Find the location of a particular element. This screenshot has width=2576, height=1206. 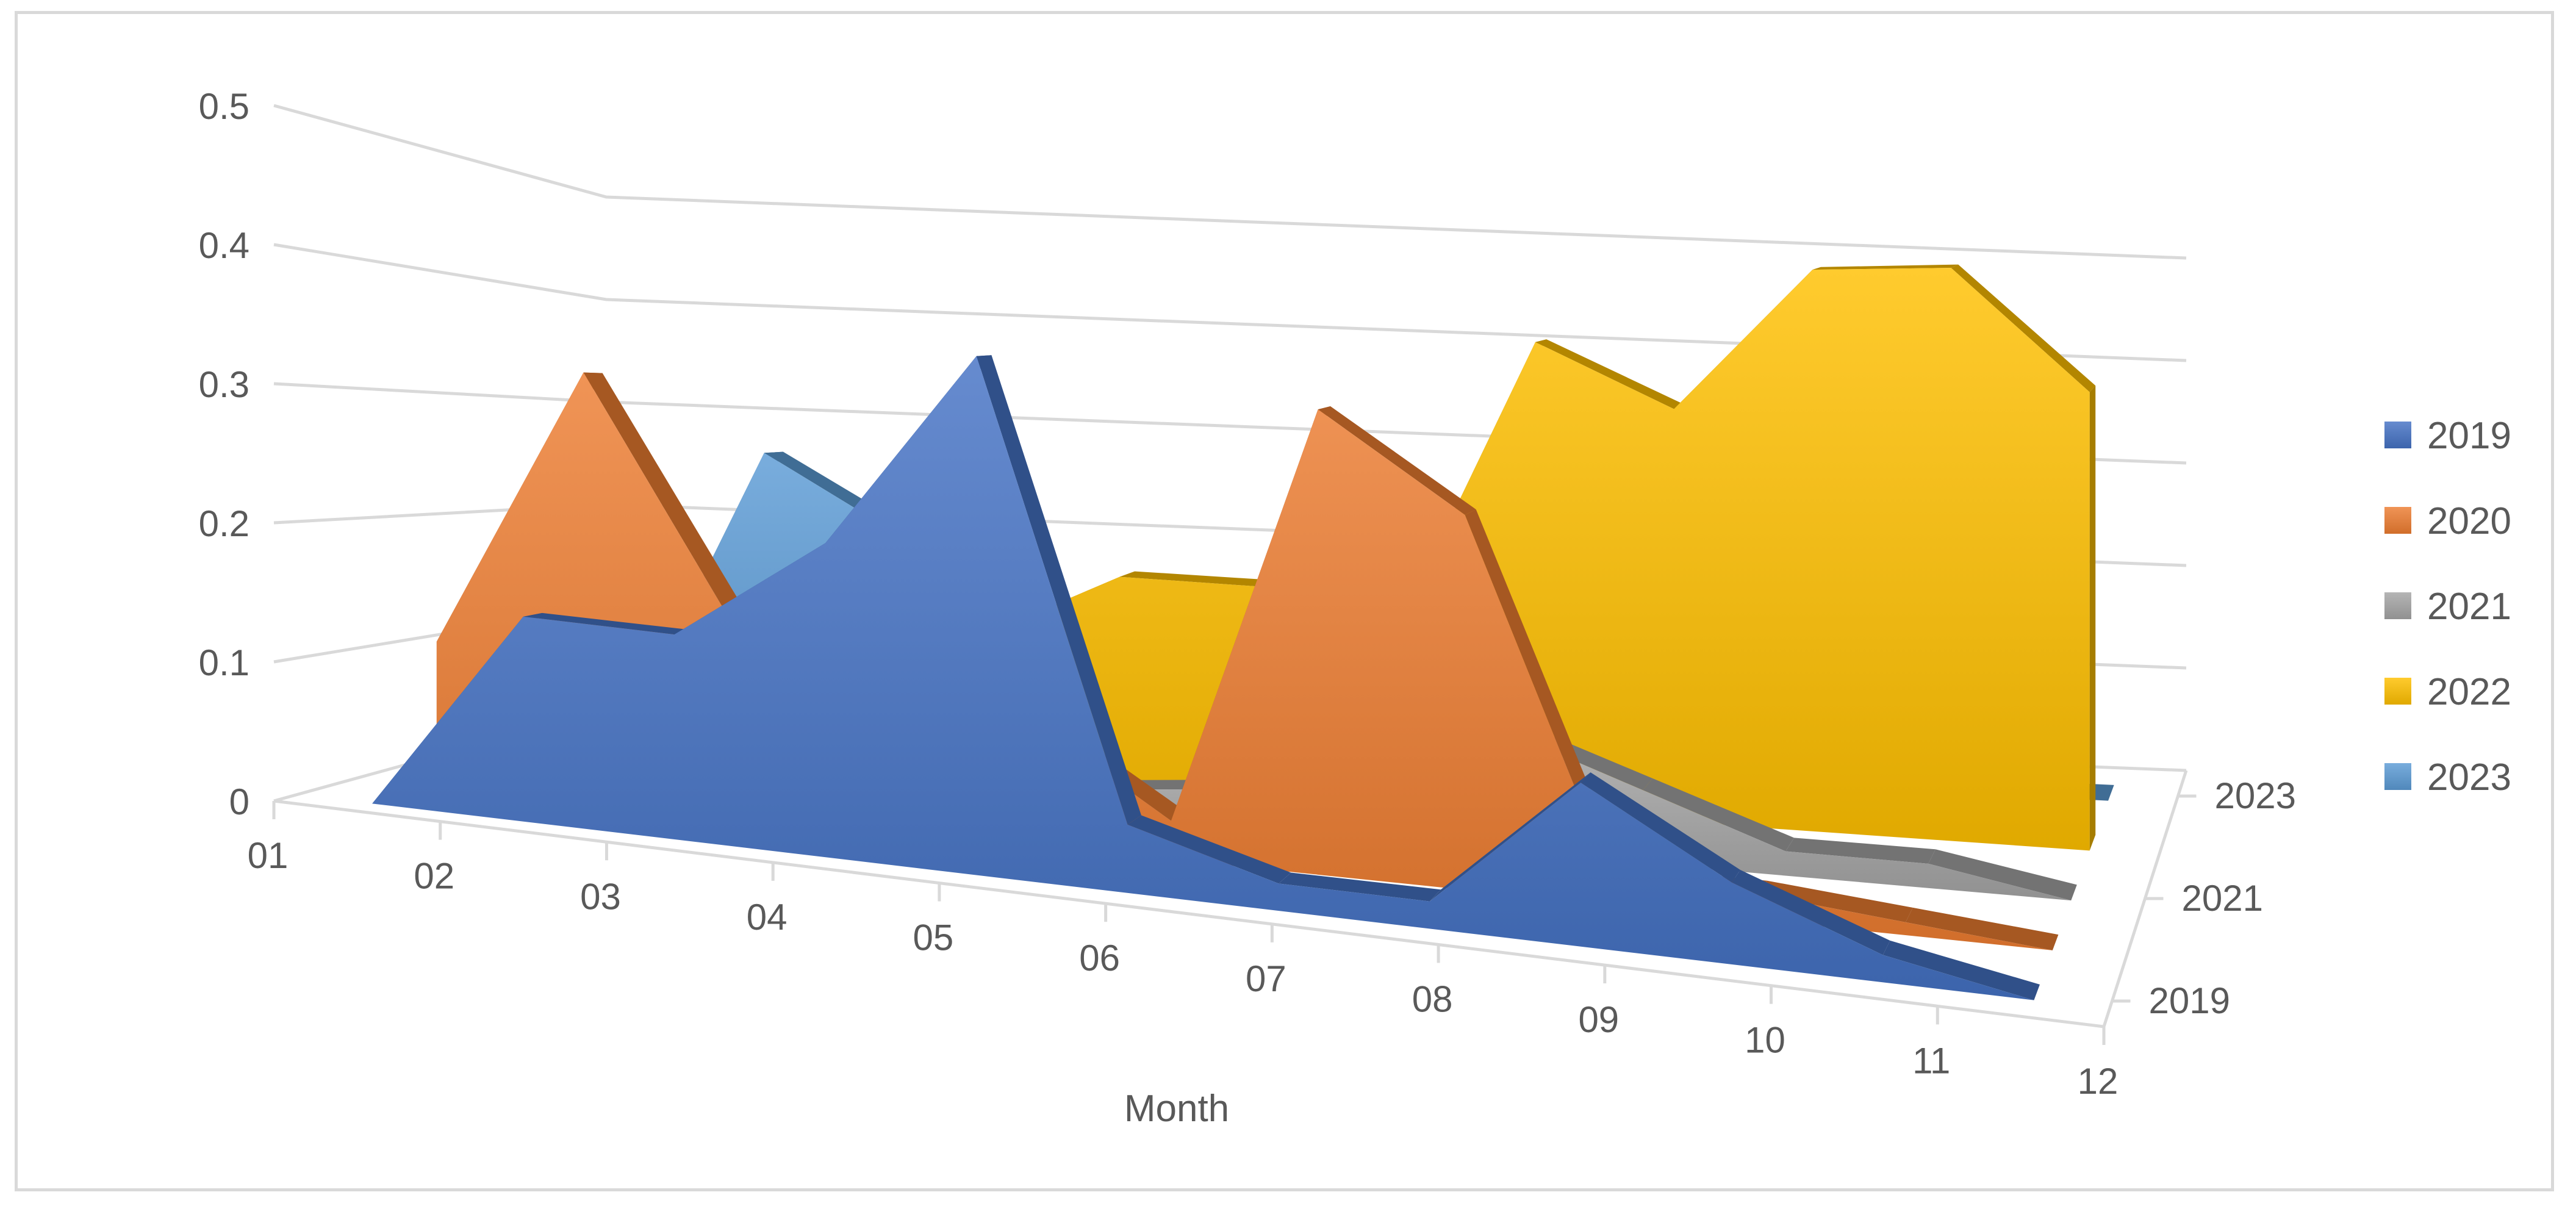

x-tick-label: 07 is located at coordinates (1266, 978).